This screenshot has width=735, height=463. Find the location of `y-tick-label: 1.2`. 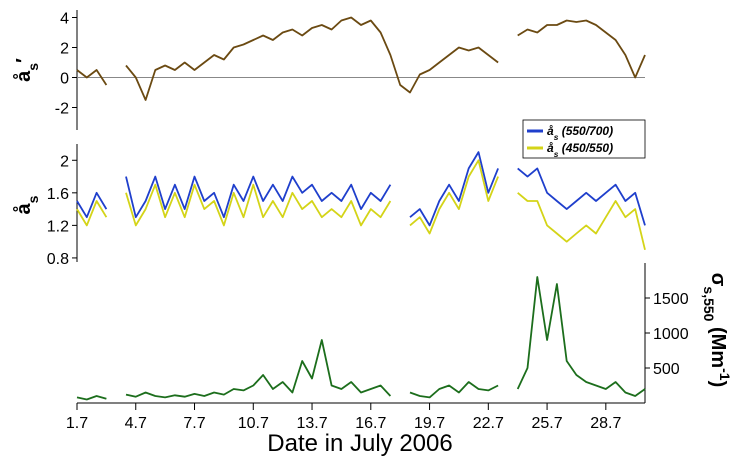

y-tick-label: 1.2 is located at coordinates (58, 226).